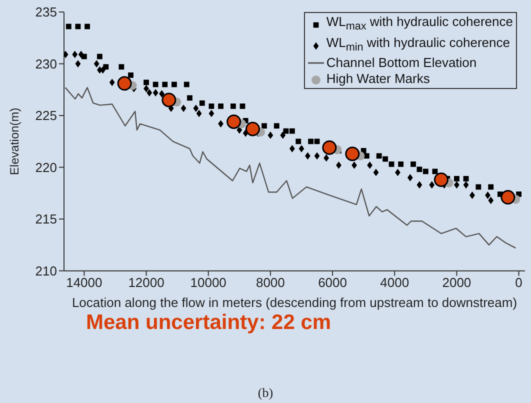 The width and height of the screenshot is (531, 403). I want to click on y-tick-label: 215, so click(46, 219).